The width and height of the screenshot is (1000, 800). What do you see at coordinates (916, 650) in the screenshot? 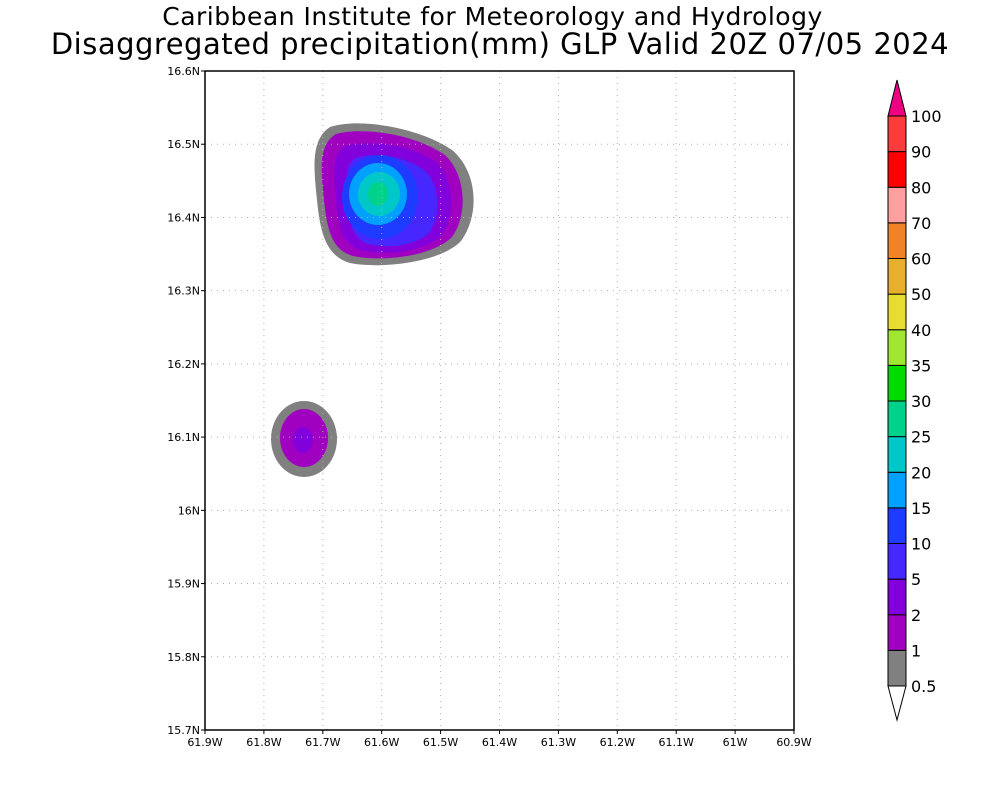
I see `colorbar-label: 1` at bounding box center [916, 650].